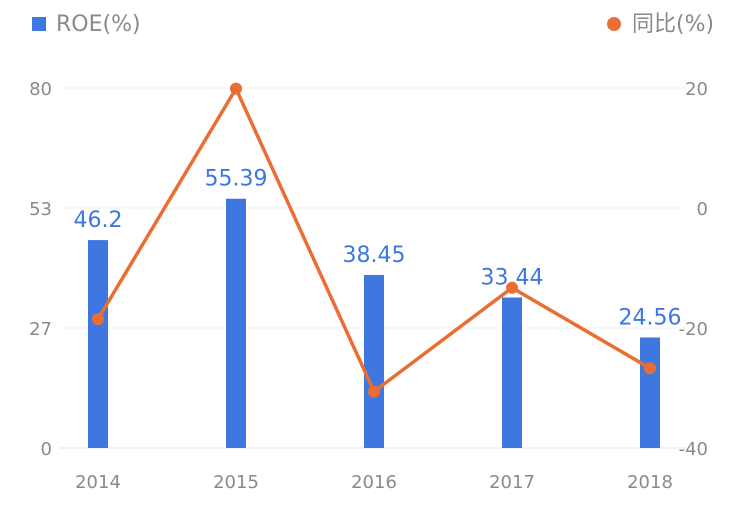 This screenshot has width=750, height=512. Describe the element at coordinates (673, 24) in the screenshot. I see `legend-yoy-label: 同比(%)` at that location.